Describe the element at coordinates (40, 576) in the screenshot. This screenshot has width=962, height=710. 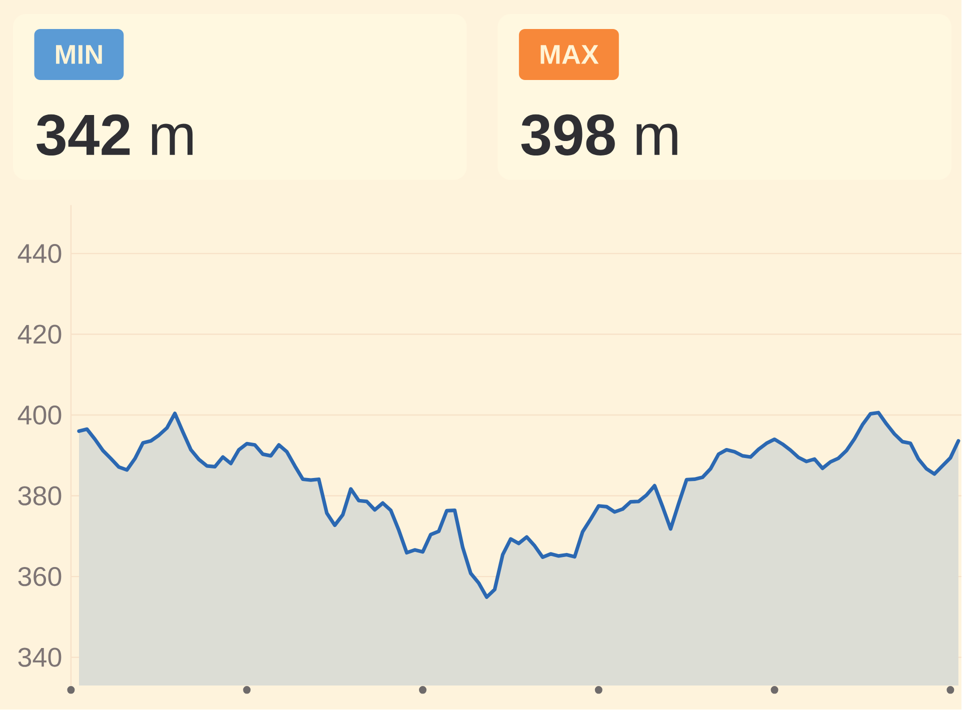
I see `y-tick-label: 360` at that location.